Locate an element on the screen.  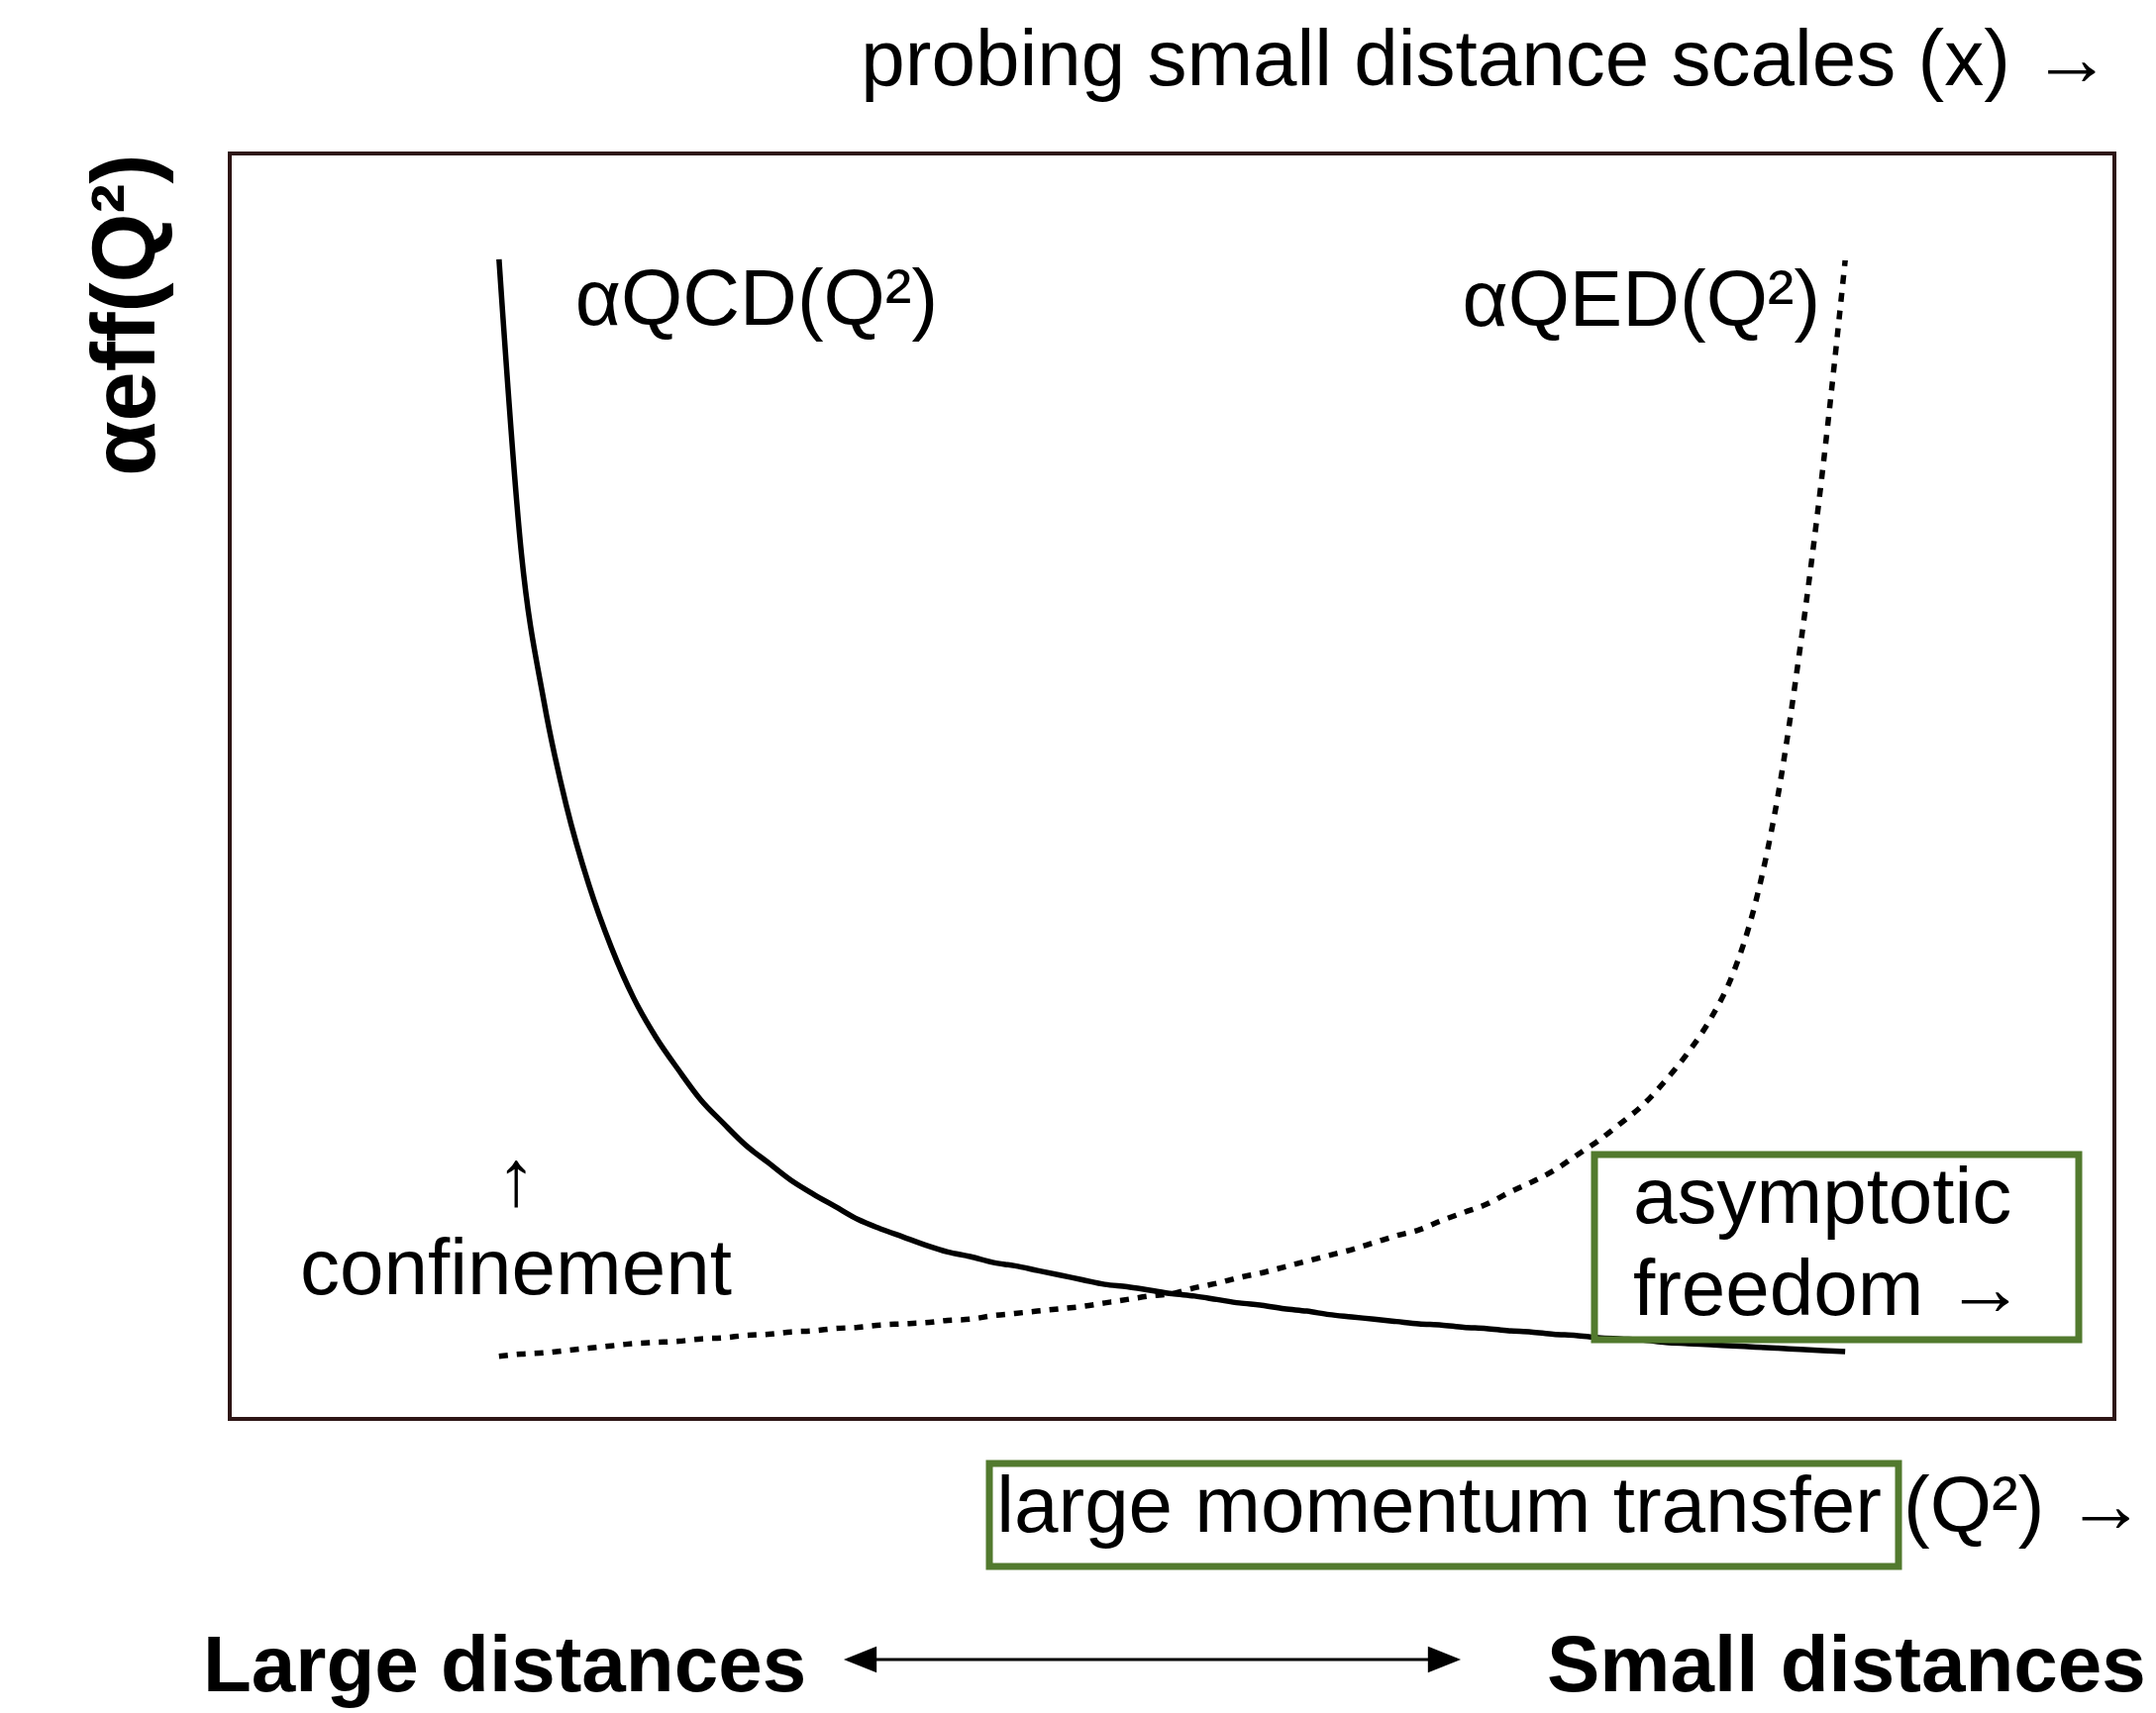
y-axis-title: αeff(Q²) is located at coordinates (123, 314).